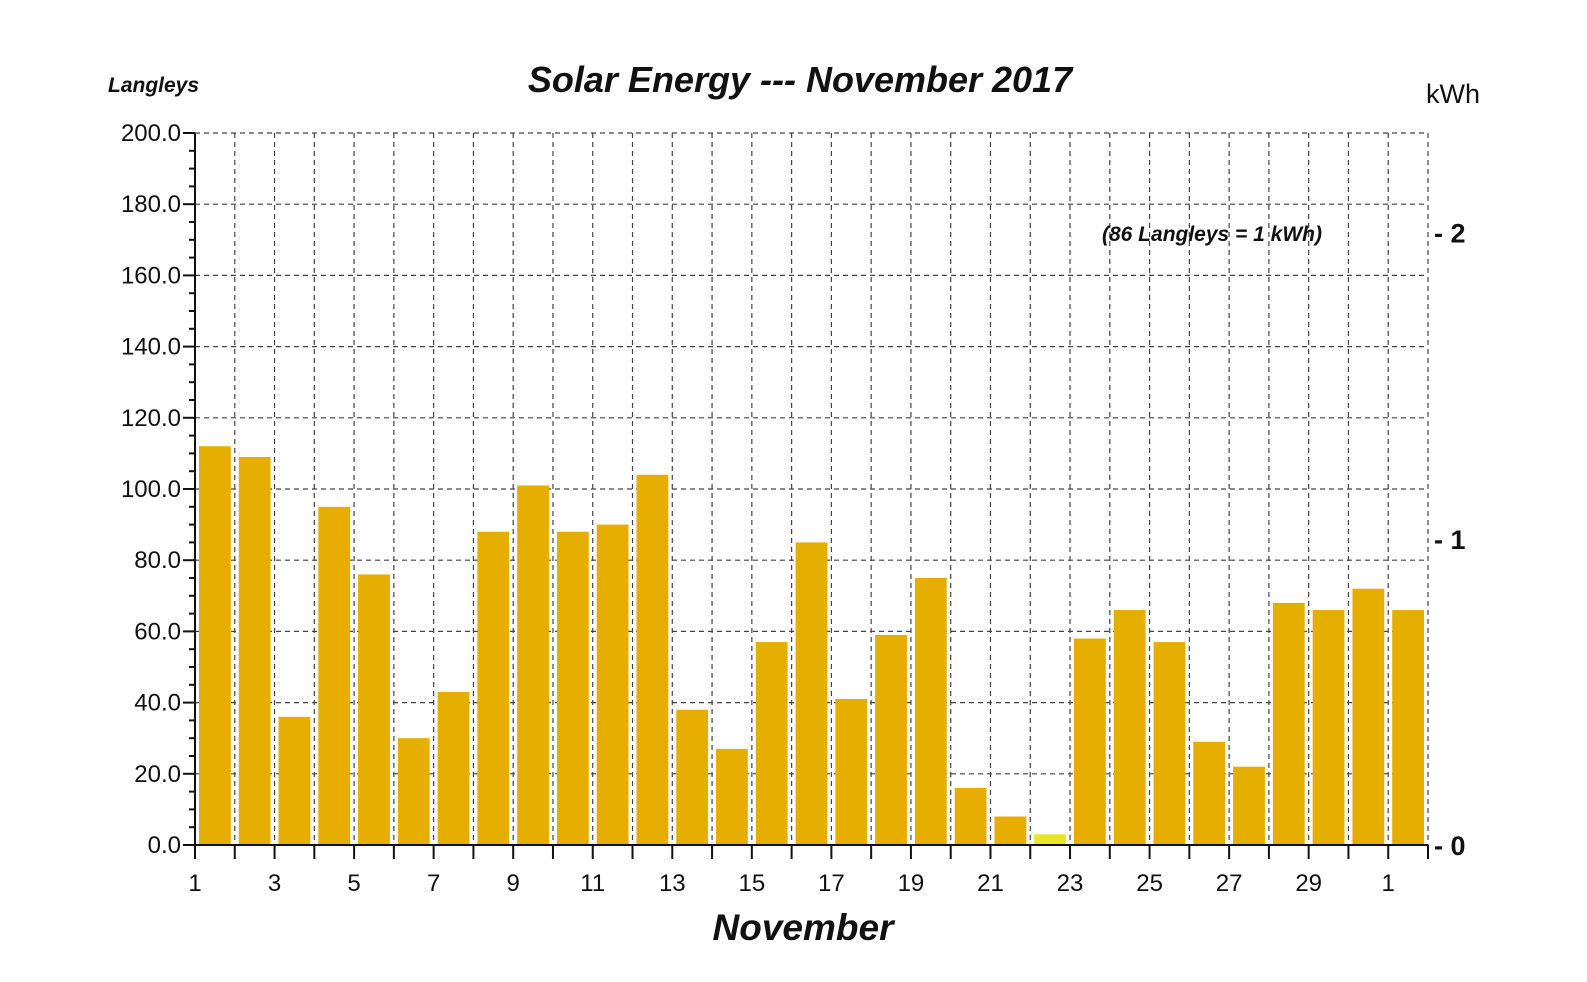 This screenshot has height=982, width=1587. What do you see at coordinates (1453, 94) in the screenshot?
I see `y-axis-label-right: kWh` at bounding box center [1453, 94].